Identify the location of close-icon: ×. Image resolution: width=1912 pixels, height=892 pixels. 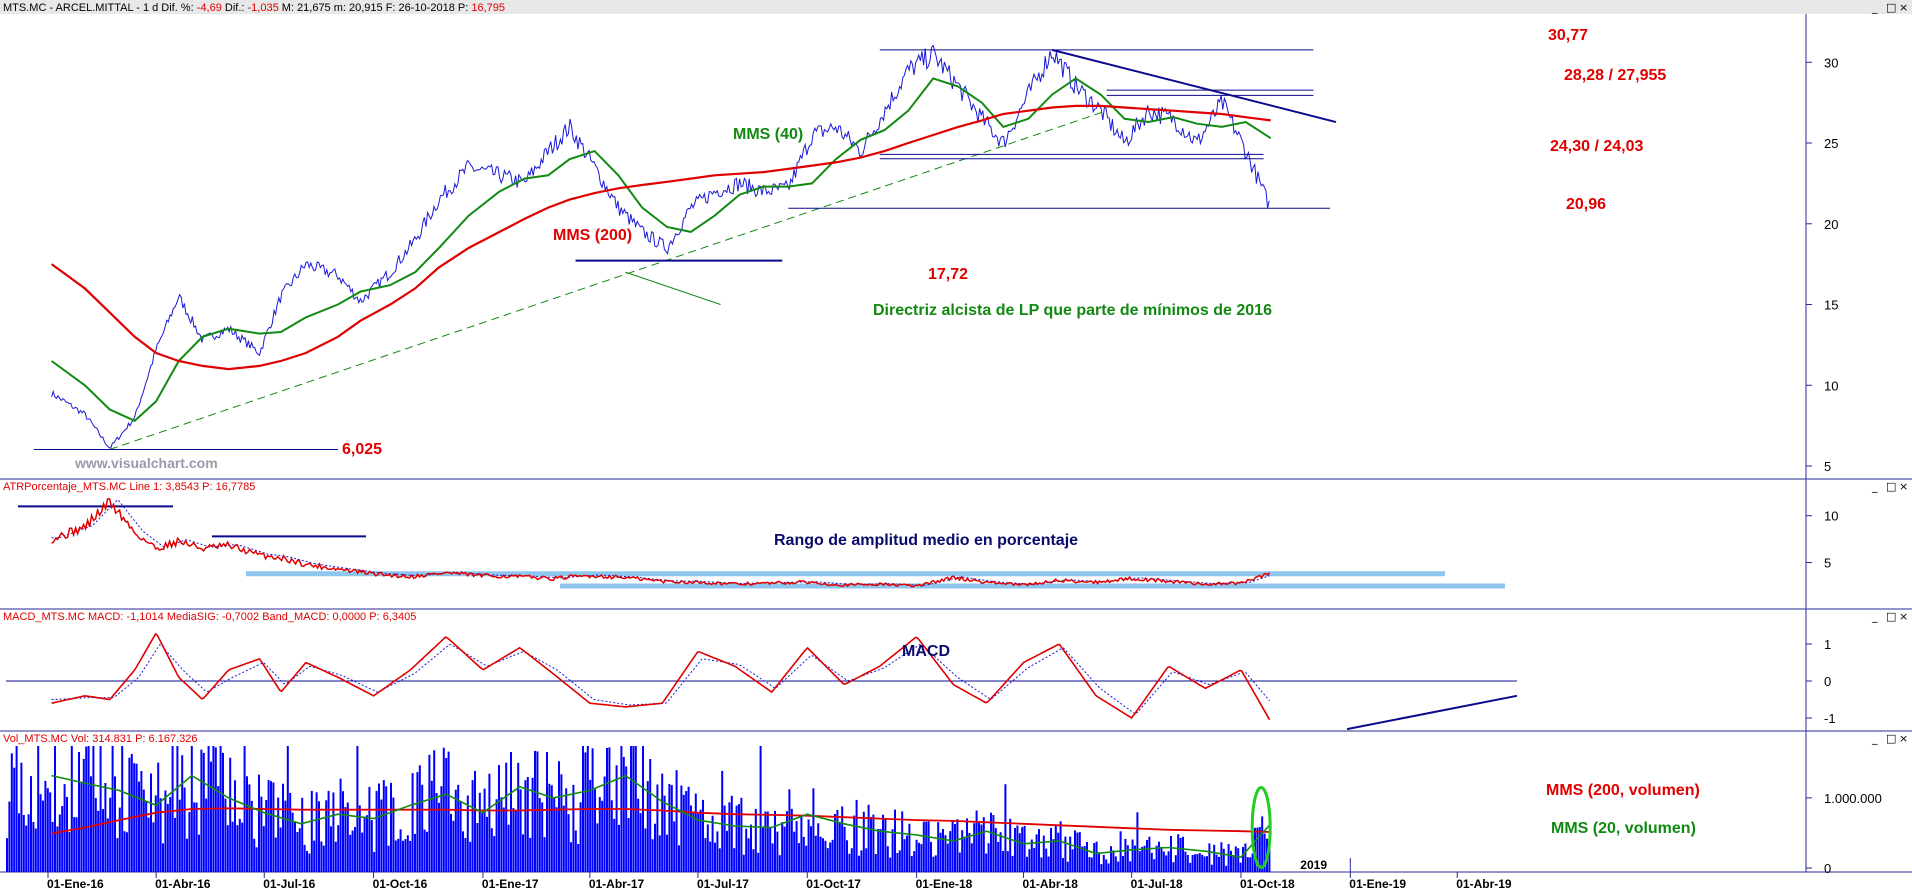
(1903, 7).